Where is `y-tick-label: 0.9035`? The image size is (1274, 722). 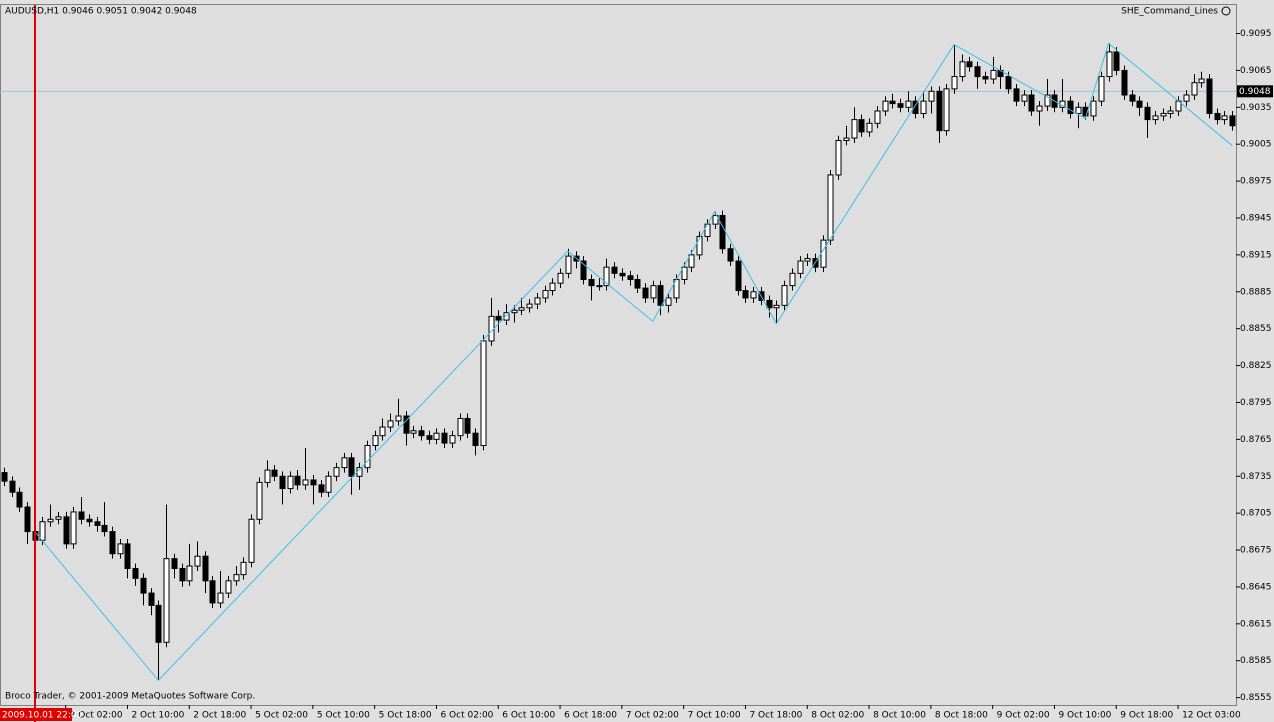 y-tick-label: 0.9035 is located at coordinates (1256, 108).